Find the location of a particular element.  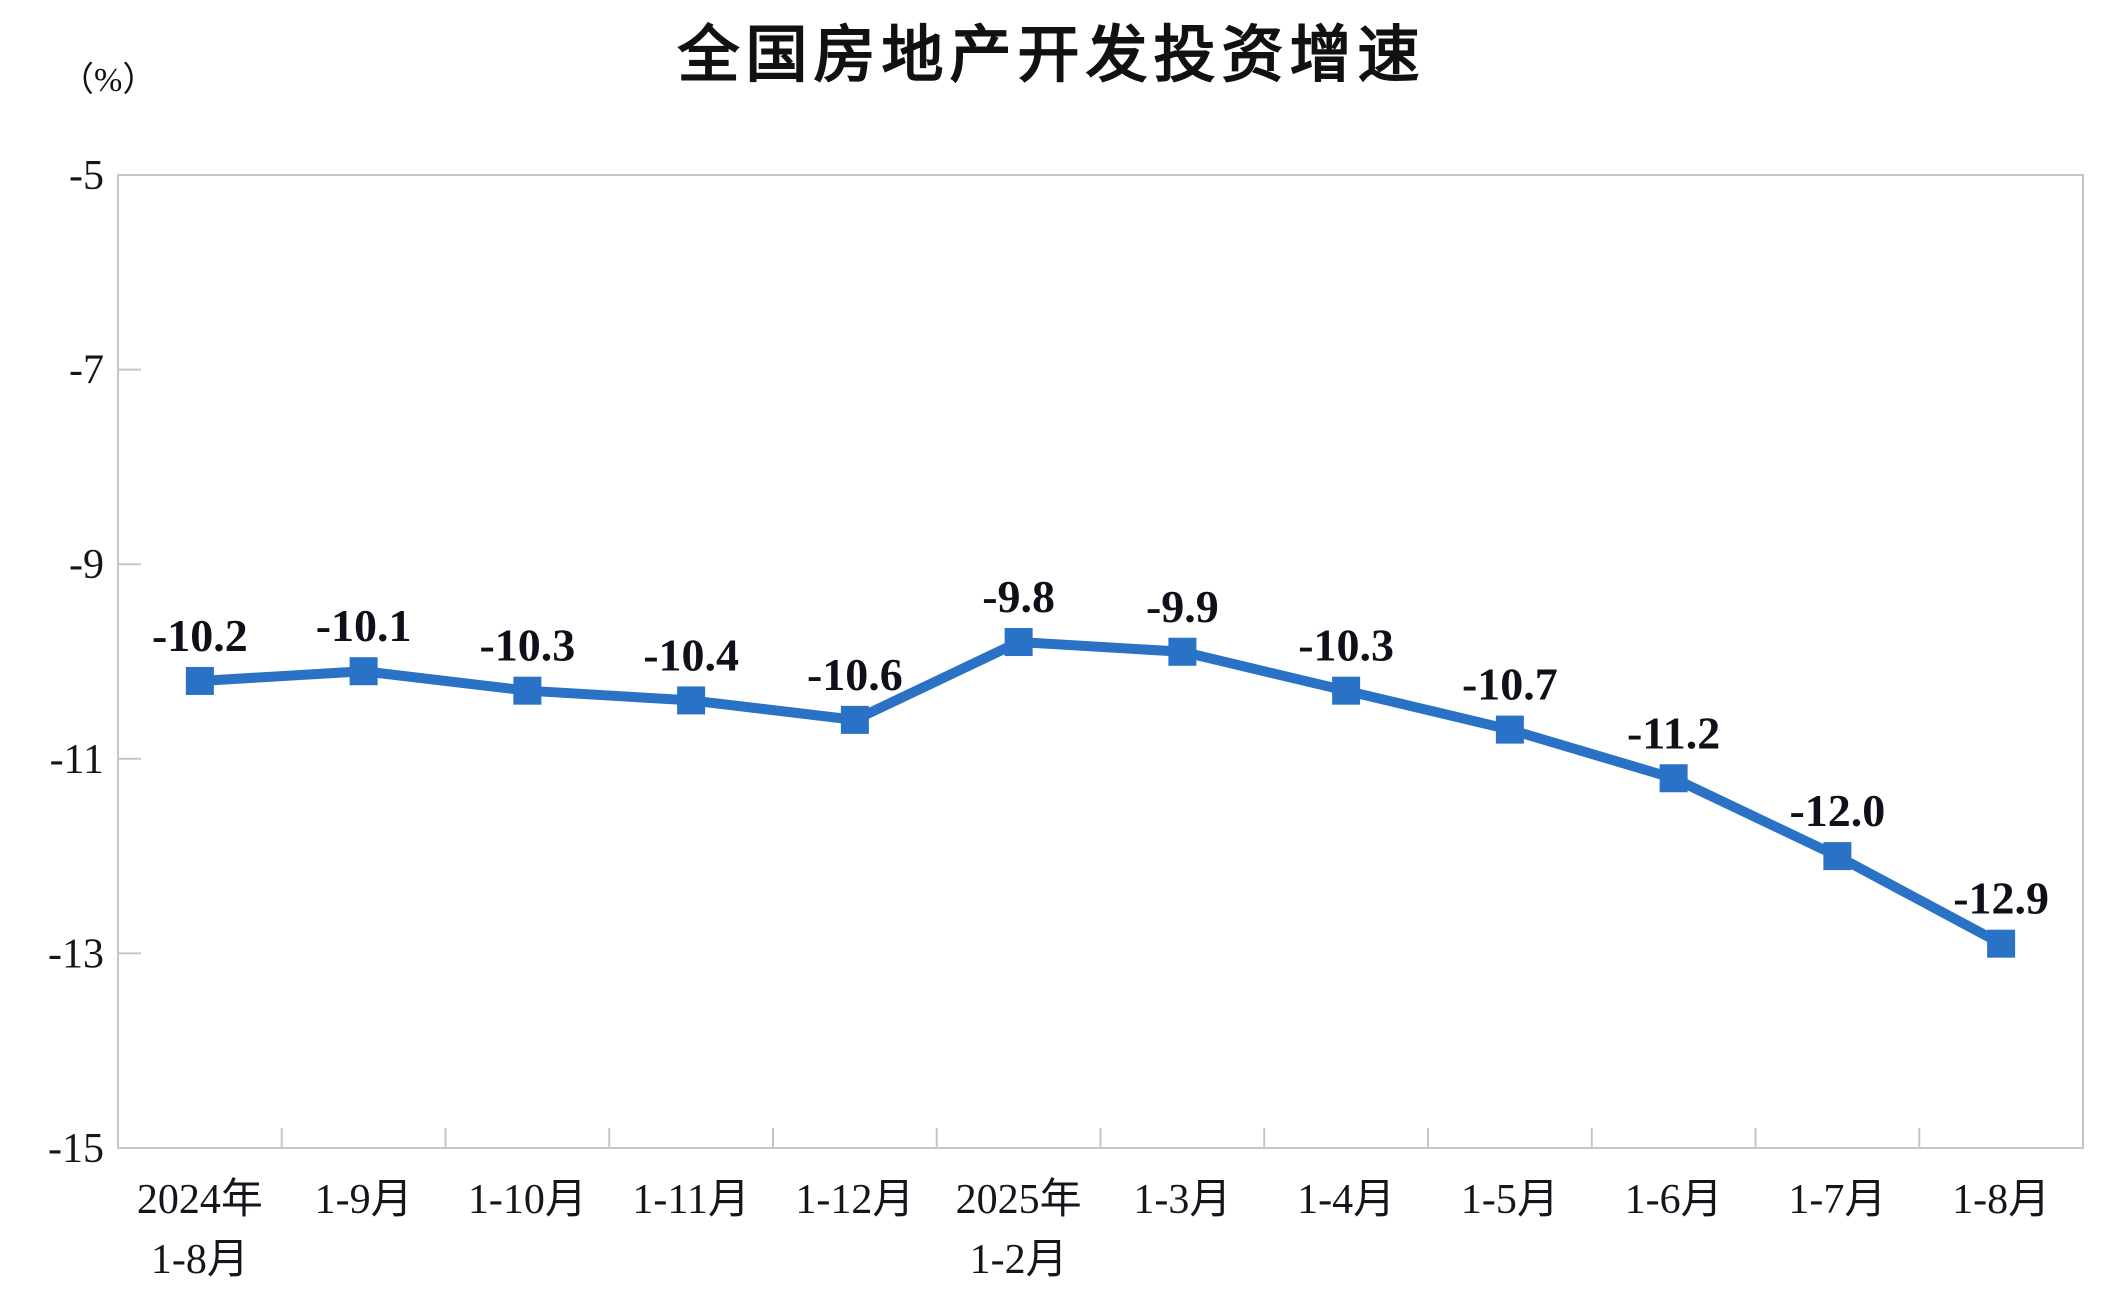

data-point-label: -12.9 is located at coordinates (2001, 898).